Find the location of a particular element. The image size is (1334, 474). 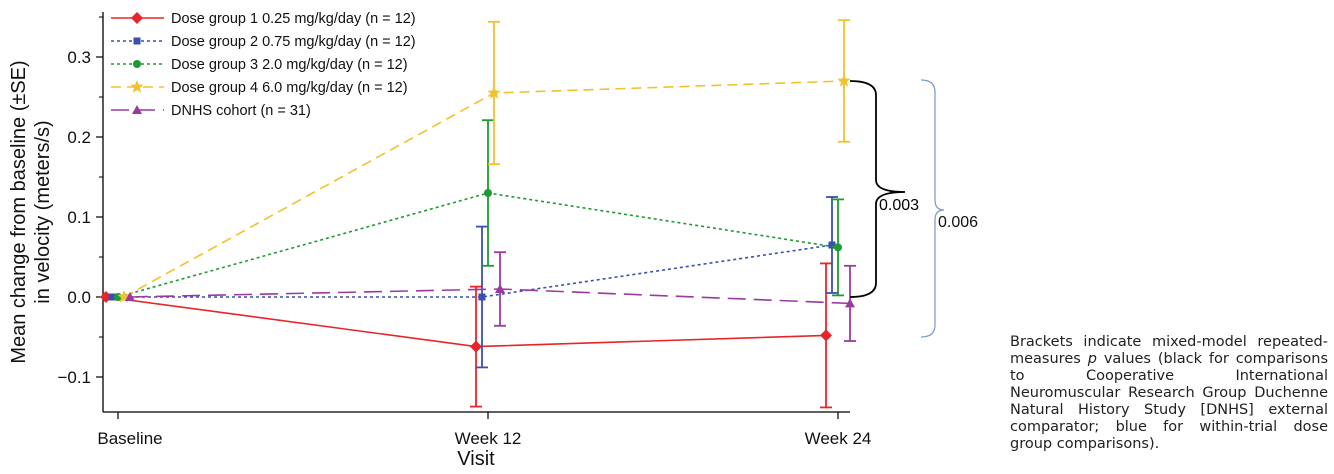

legend-item-dose-group-4-6-0-mg-kg-day-n-1: Dose group 4 6.0 mg/kg/day (n = 12) is located at coordinates (259, 88).